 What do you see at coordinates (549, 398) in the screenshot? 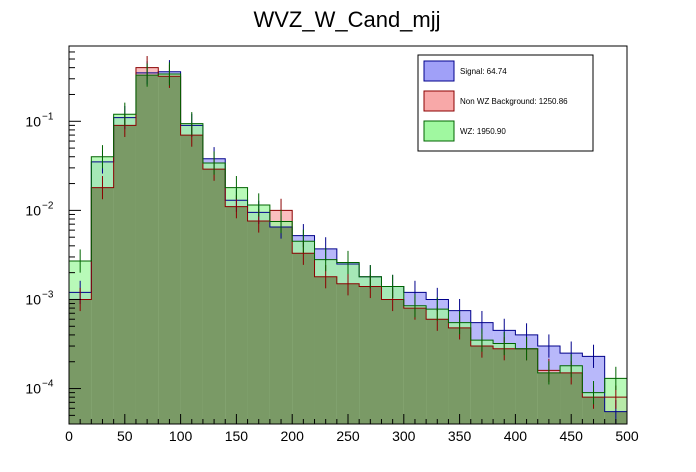
I see `bar-overlap-bin21` at bounding box center [549, 398].